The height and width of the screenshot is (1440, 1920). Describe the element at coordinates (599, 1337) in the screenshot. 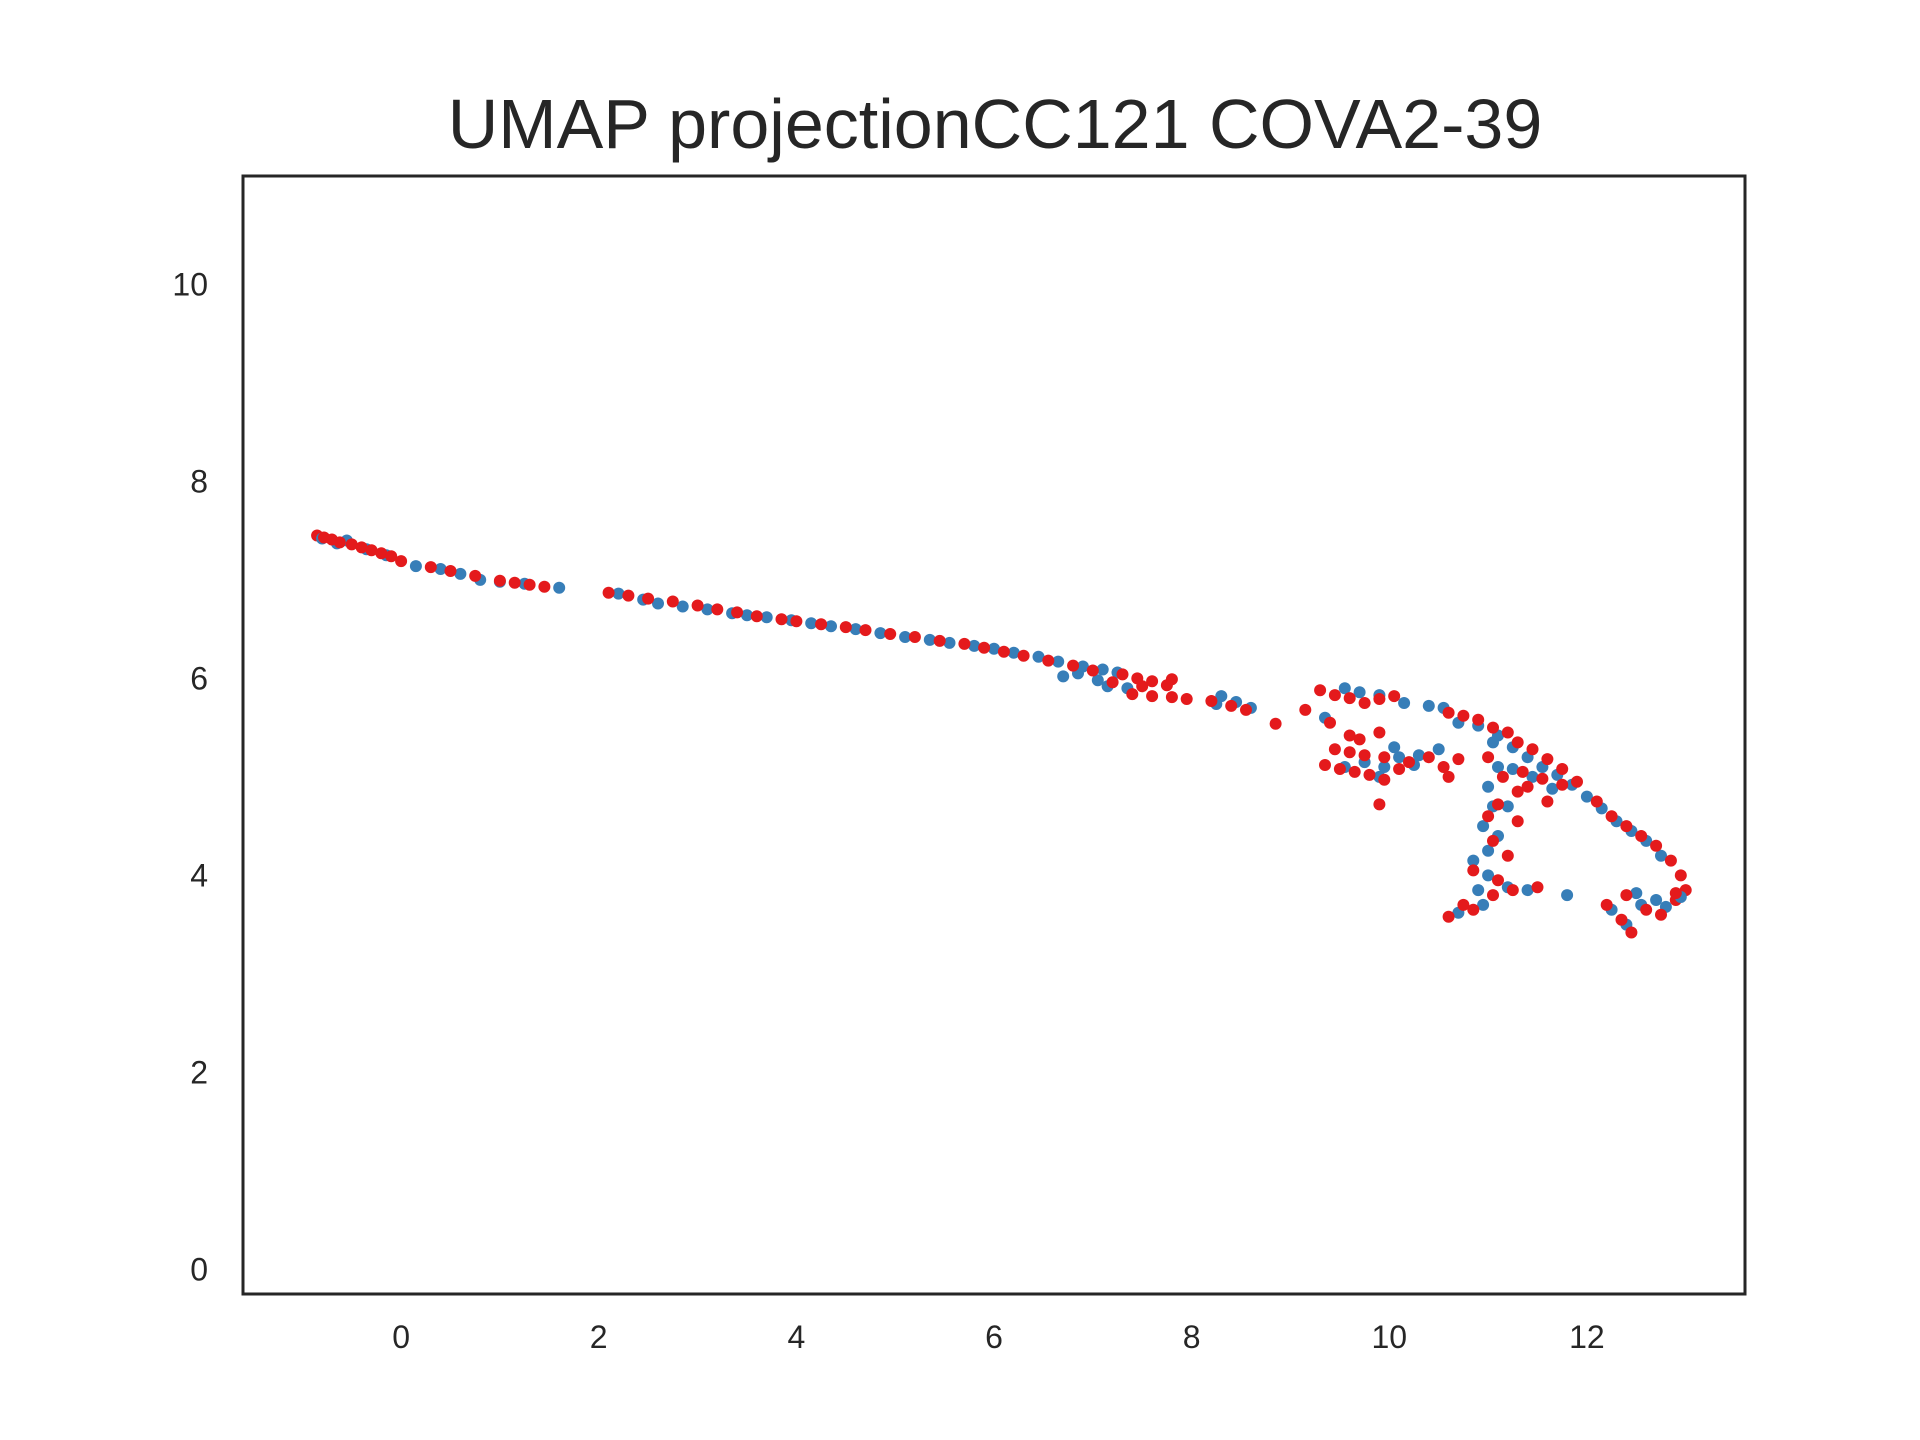

I see `x-tick-label-1: 2` at that location.